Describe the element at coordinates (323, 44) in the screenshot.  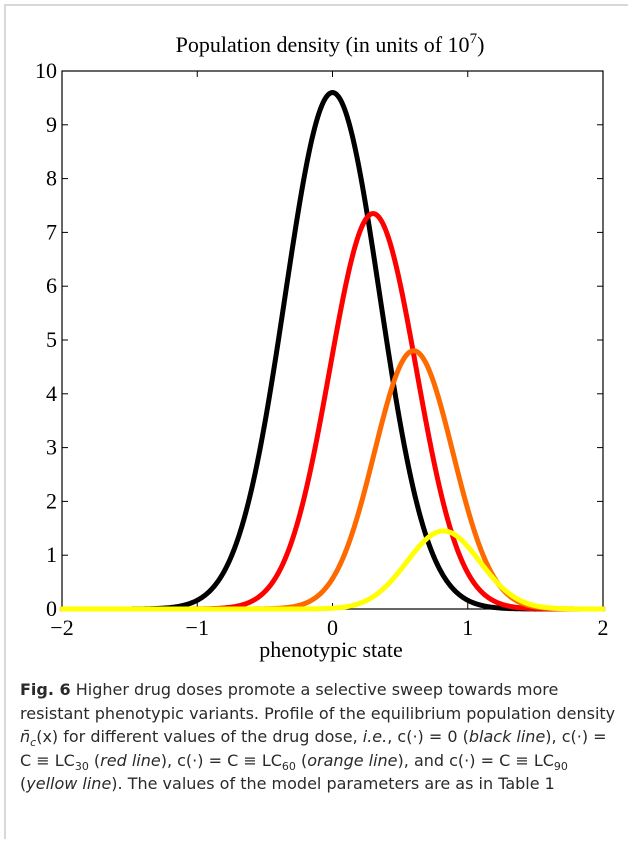
I see `chart-title-main: Population density (in units of 10` at that location.